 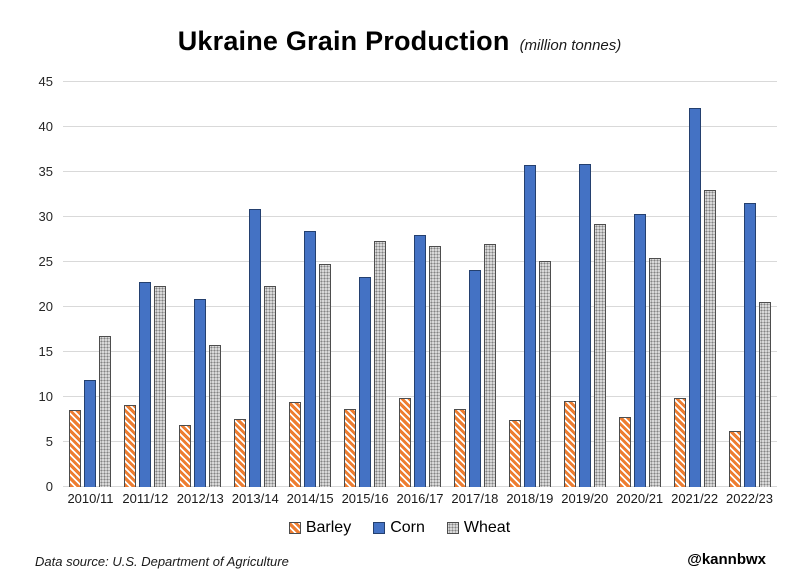 I want to click on bar-group-2015/16, so click(x=365, y=284).